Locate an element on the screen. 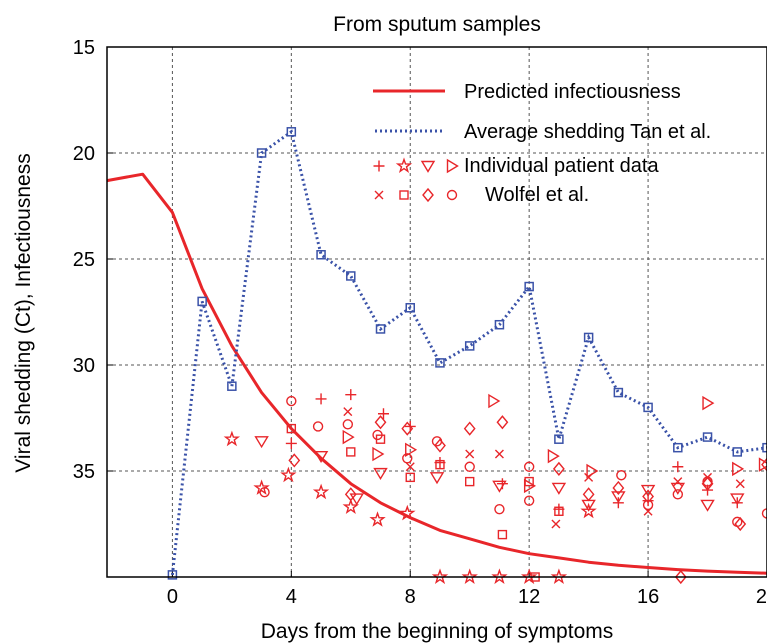 The width and height of the screenshot is (767, 644). y-tick-label: 20 is located at coordinates (84, 154).